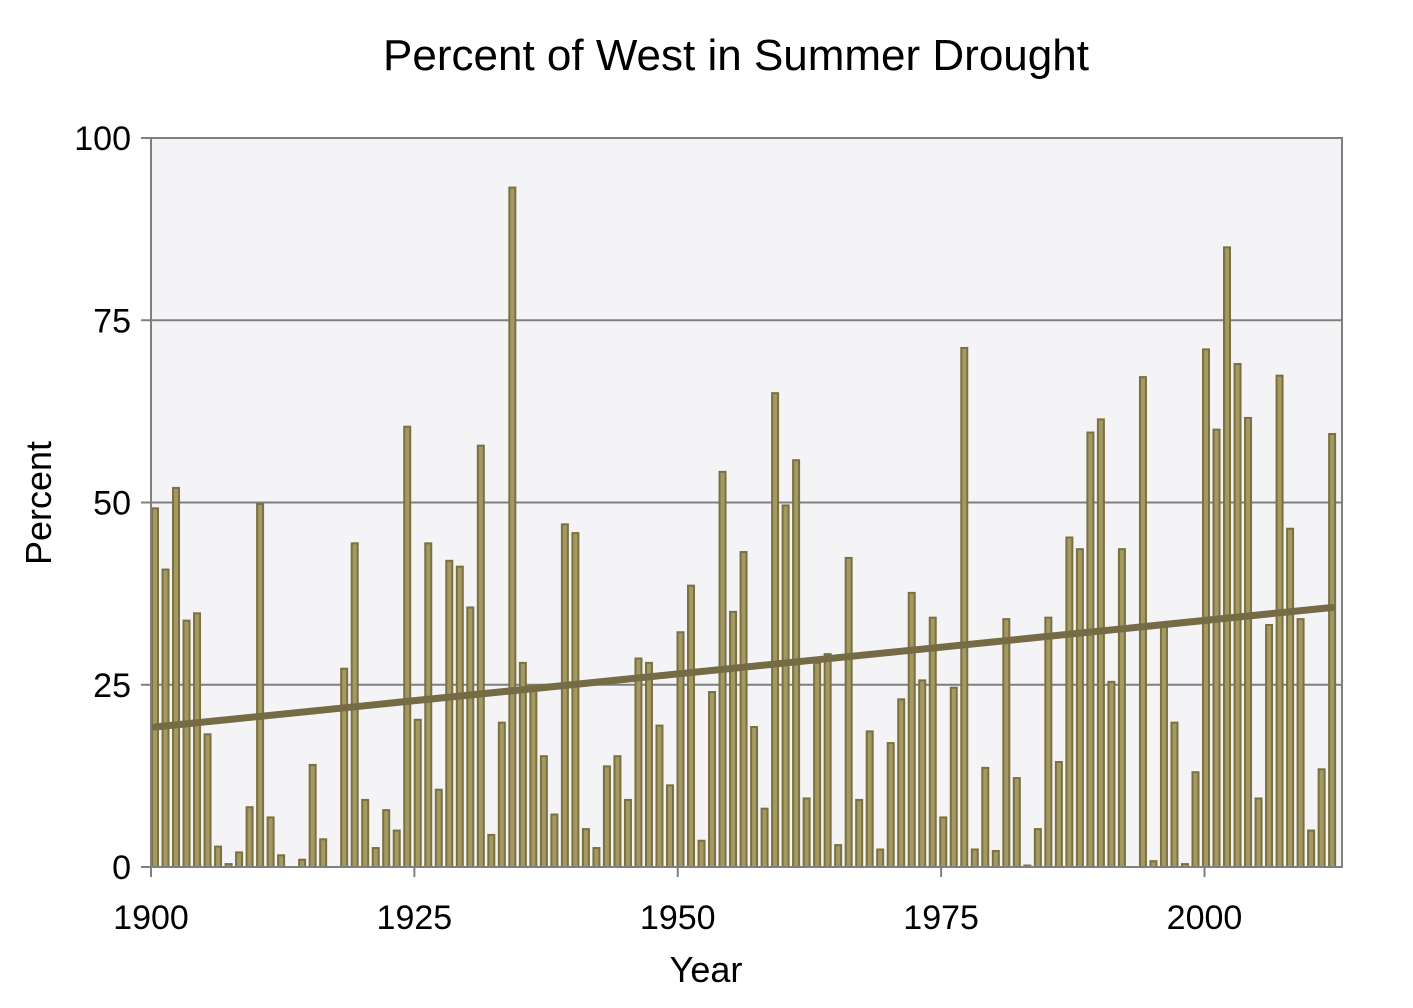 This screenshot has height=1008, width=1413. Describe the element at coordinates (375, 858) in the screenshot. I see `bar-1921` at that location.